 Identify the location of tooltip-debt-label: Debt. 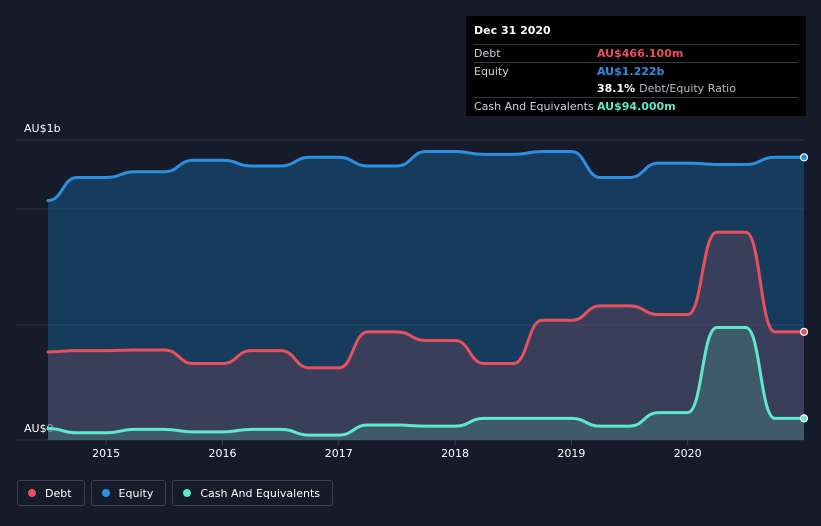
(487, 53).